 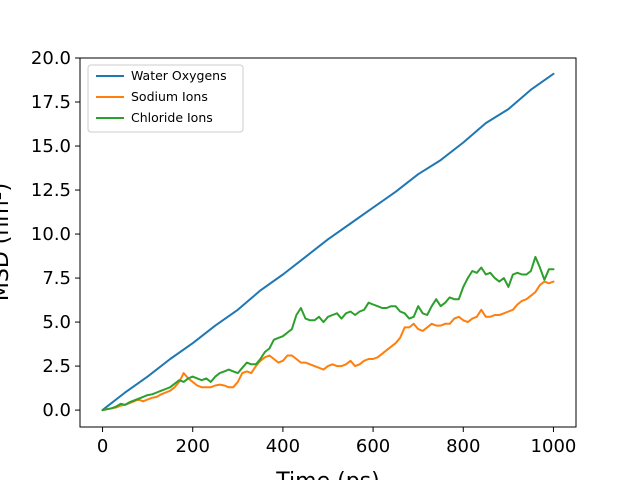 What do you see at coordinates (337, 442) in the screenshot?
I see `x-axis: 0 200 400 600 800 1000` at bounding box center [337, 442].